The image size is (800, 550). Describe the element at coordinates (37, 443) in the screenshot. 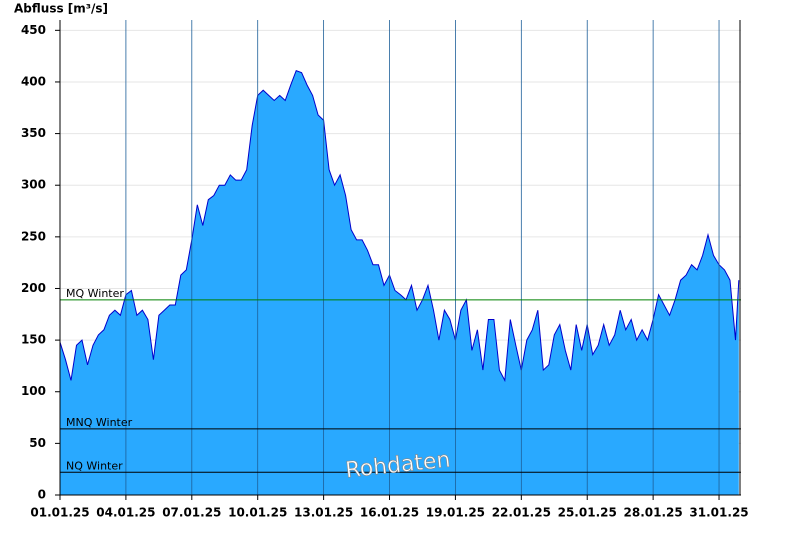

I see `y-tick-label: 50` at that location.